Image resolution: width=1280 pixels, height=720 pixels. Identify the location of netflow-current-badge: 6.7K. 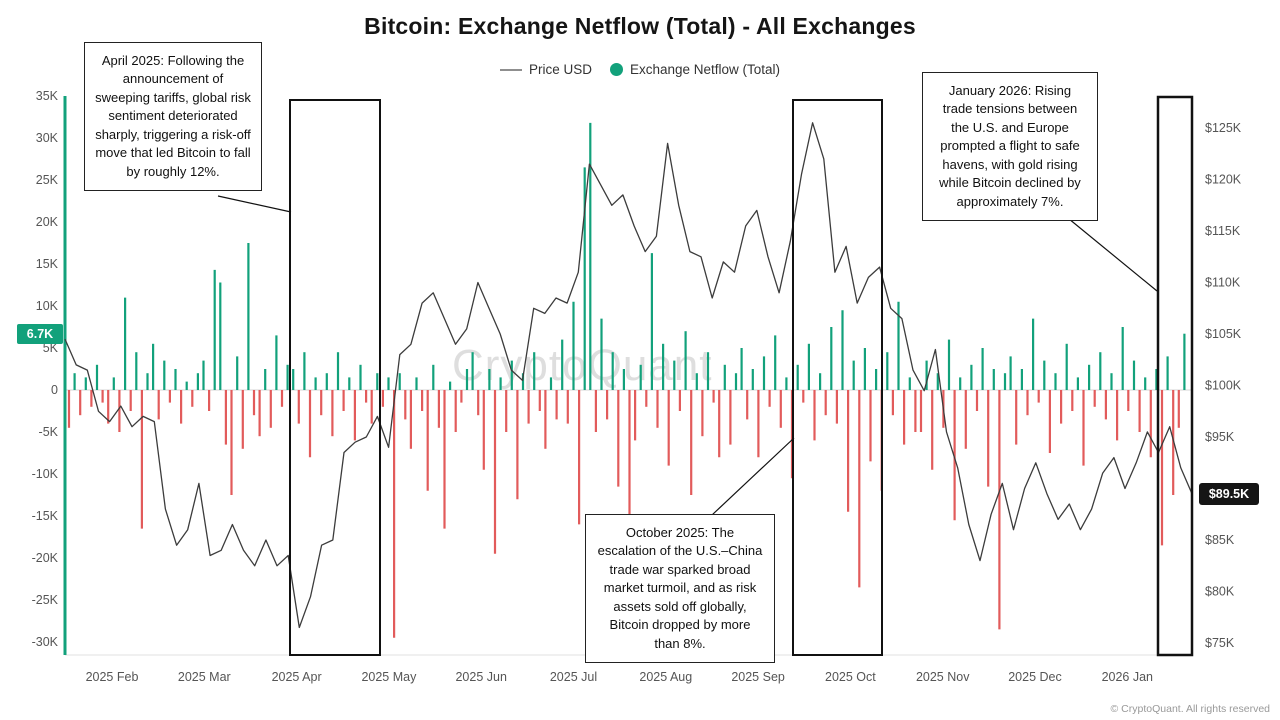
(40, 333).